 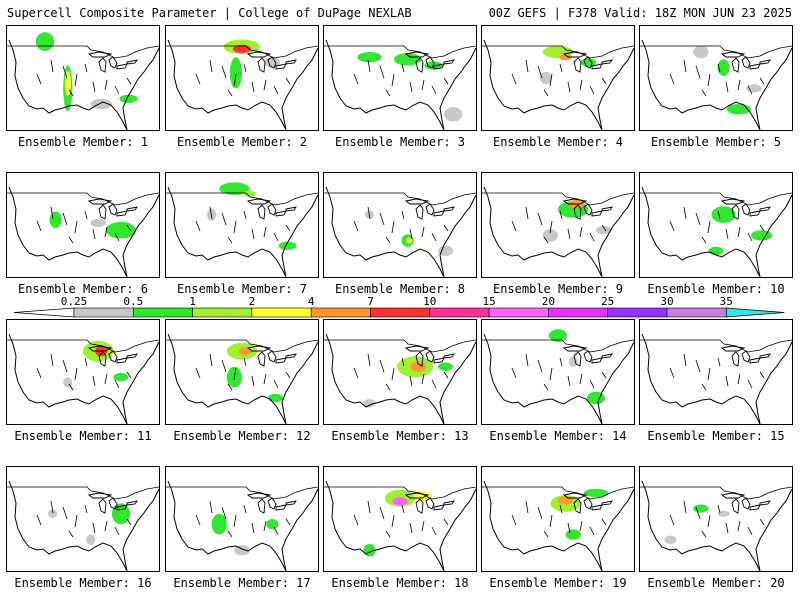 I want to click on panel-caption: Ensemble Member: 8, so click(x=400, y=289).